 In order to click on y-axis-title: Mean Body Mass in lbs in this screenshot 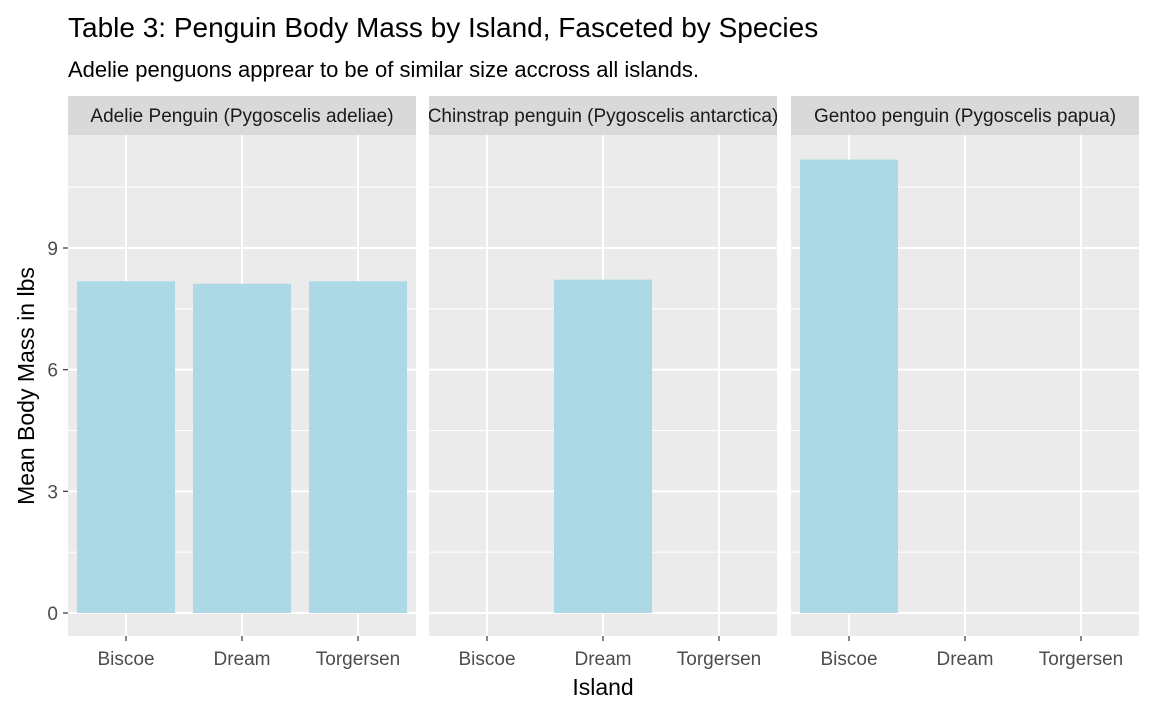, I will do `click(26, 386)`.